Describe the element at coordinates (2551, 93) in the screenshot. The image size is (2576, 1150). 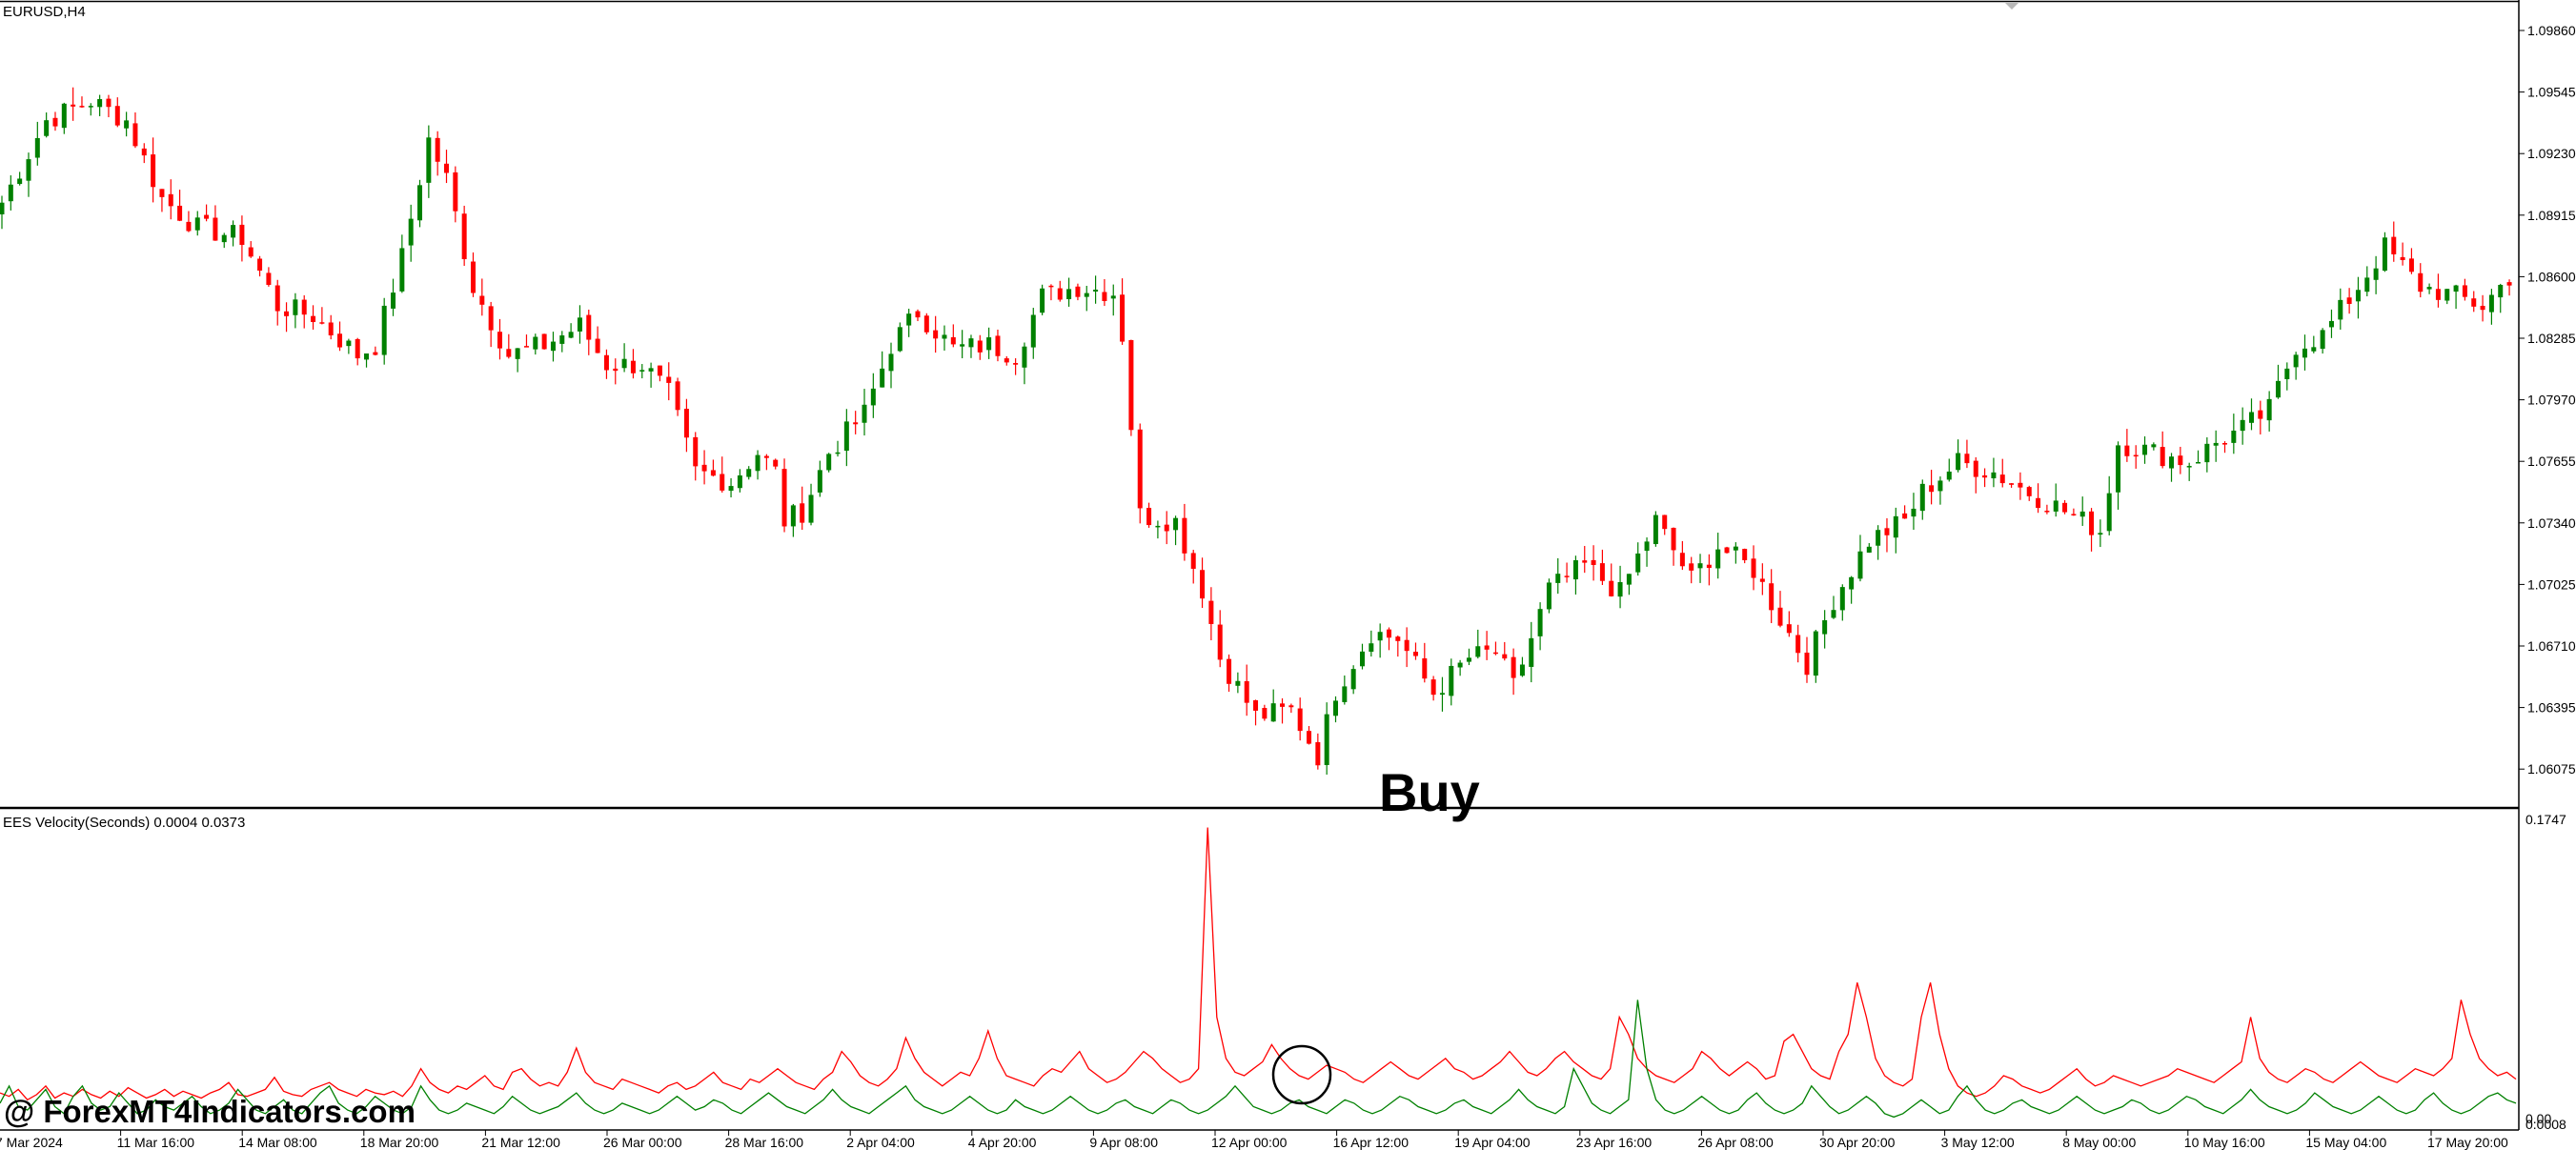
I see `price-tick-label: 1.09545` at that location.